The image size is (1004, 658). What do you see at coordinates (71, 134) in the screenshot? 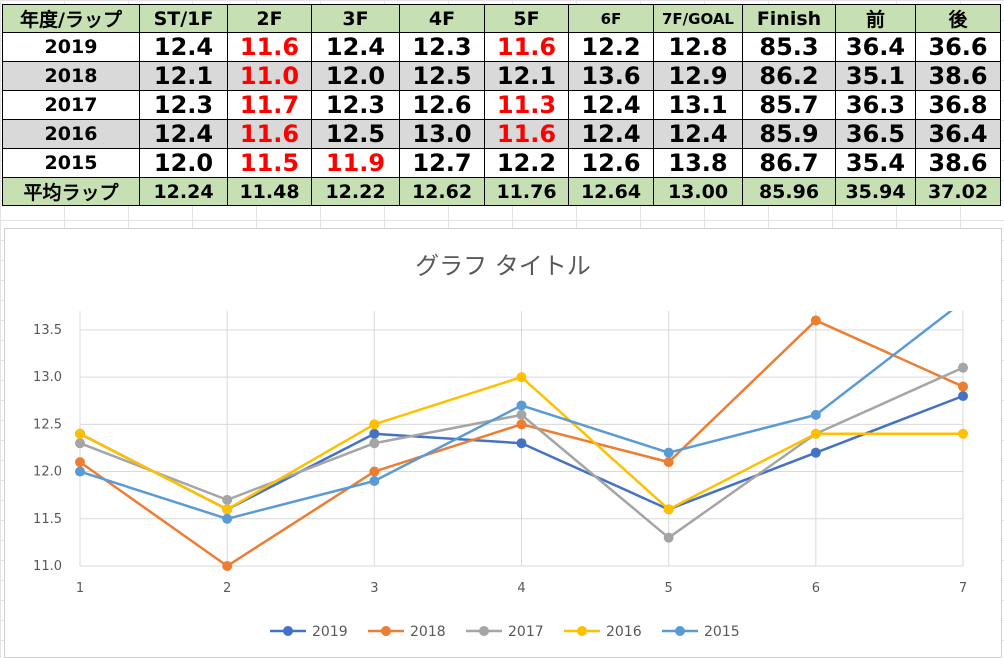
I see `row-year-cell: 2016` at bounding box center [71, 134].